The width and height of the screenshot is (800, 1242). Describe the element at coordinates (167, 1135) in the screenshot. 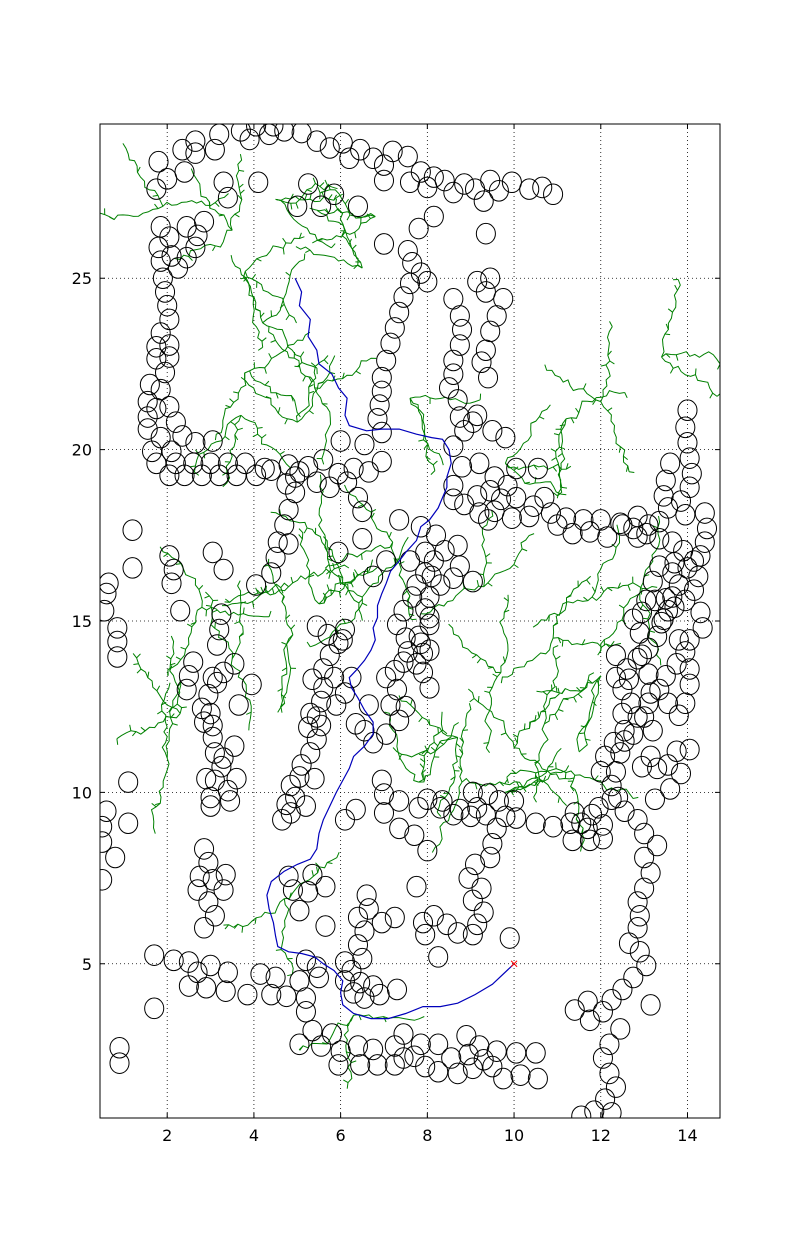

I see `x-tick-label: 2` at that location.